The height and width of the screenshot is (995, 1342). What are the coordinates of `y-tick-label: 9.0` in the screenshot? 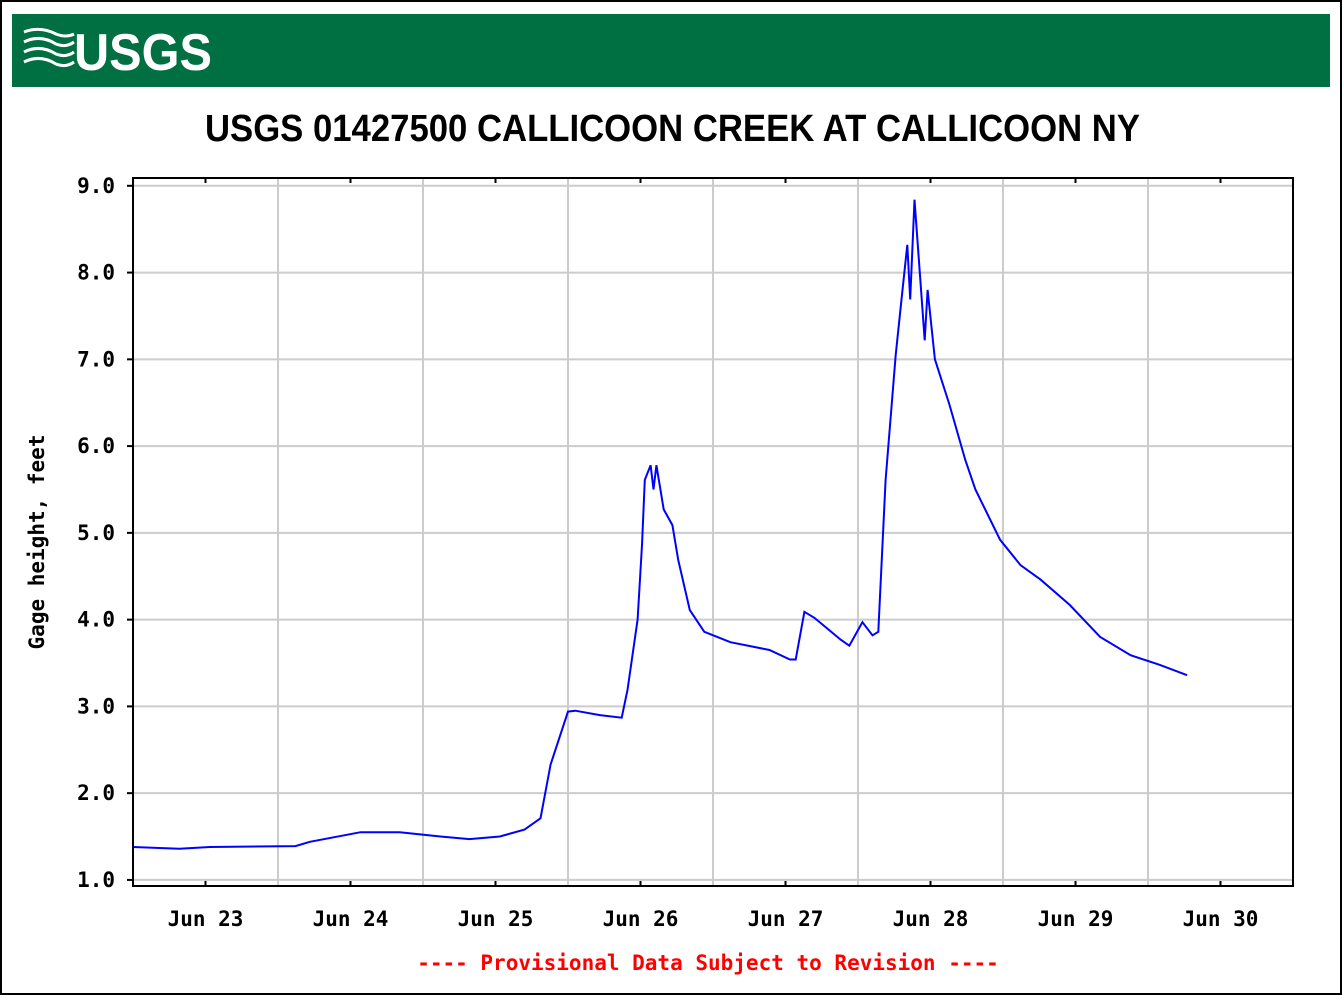 It's located at (96, 186).